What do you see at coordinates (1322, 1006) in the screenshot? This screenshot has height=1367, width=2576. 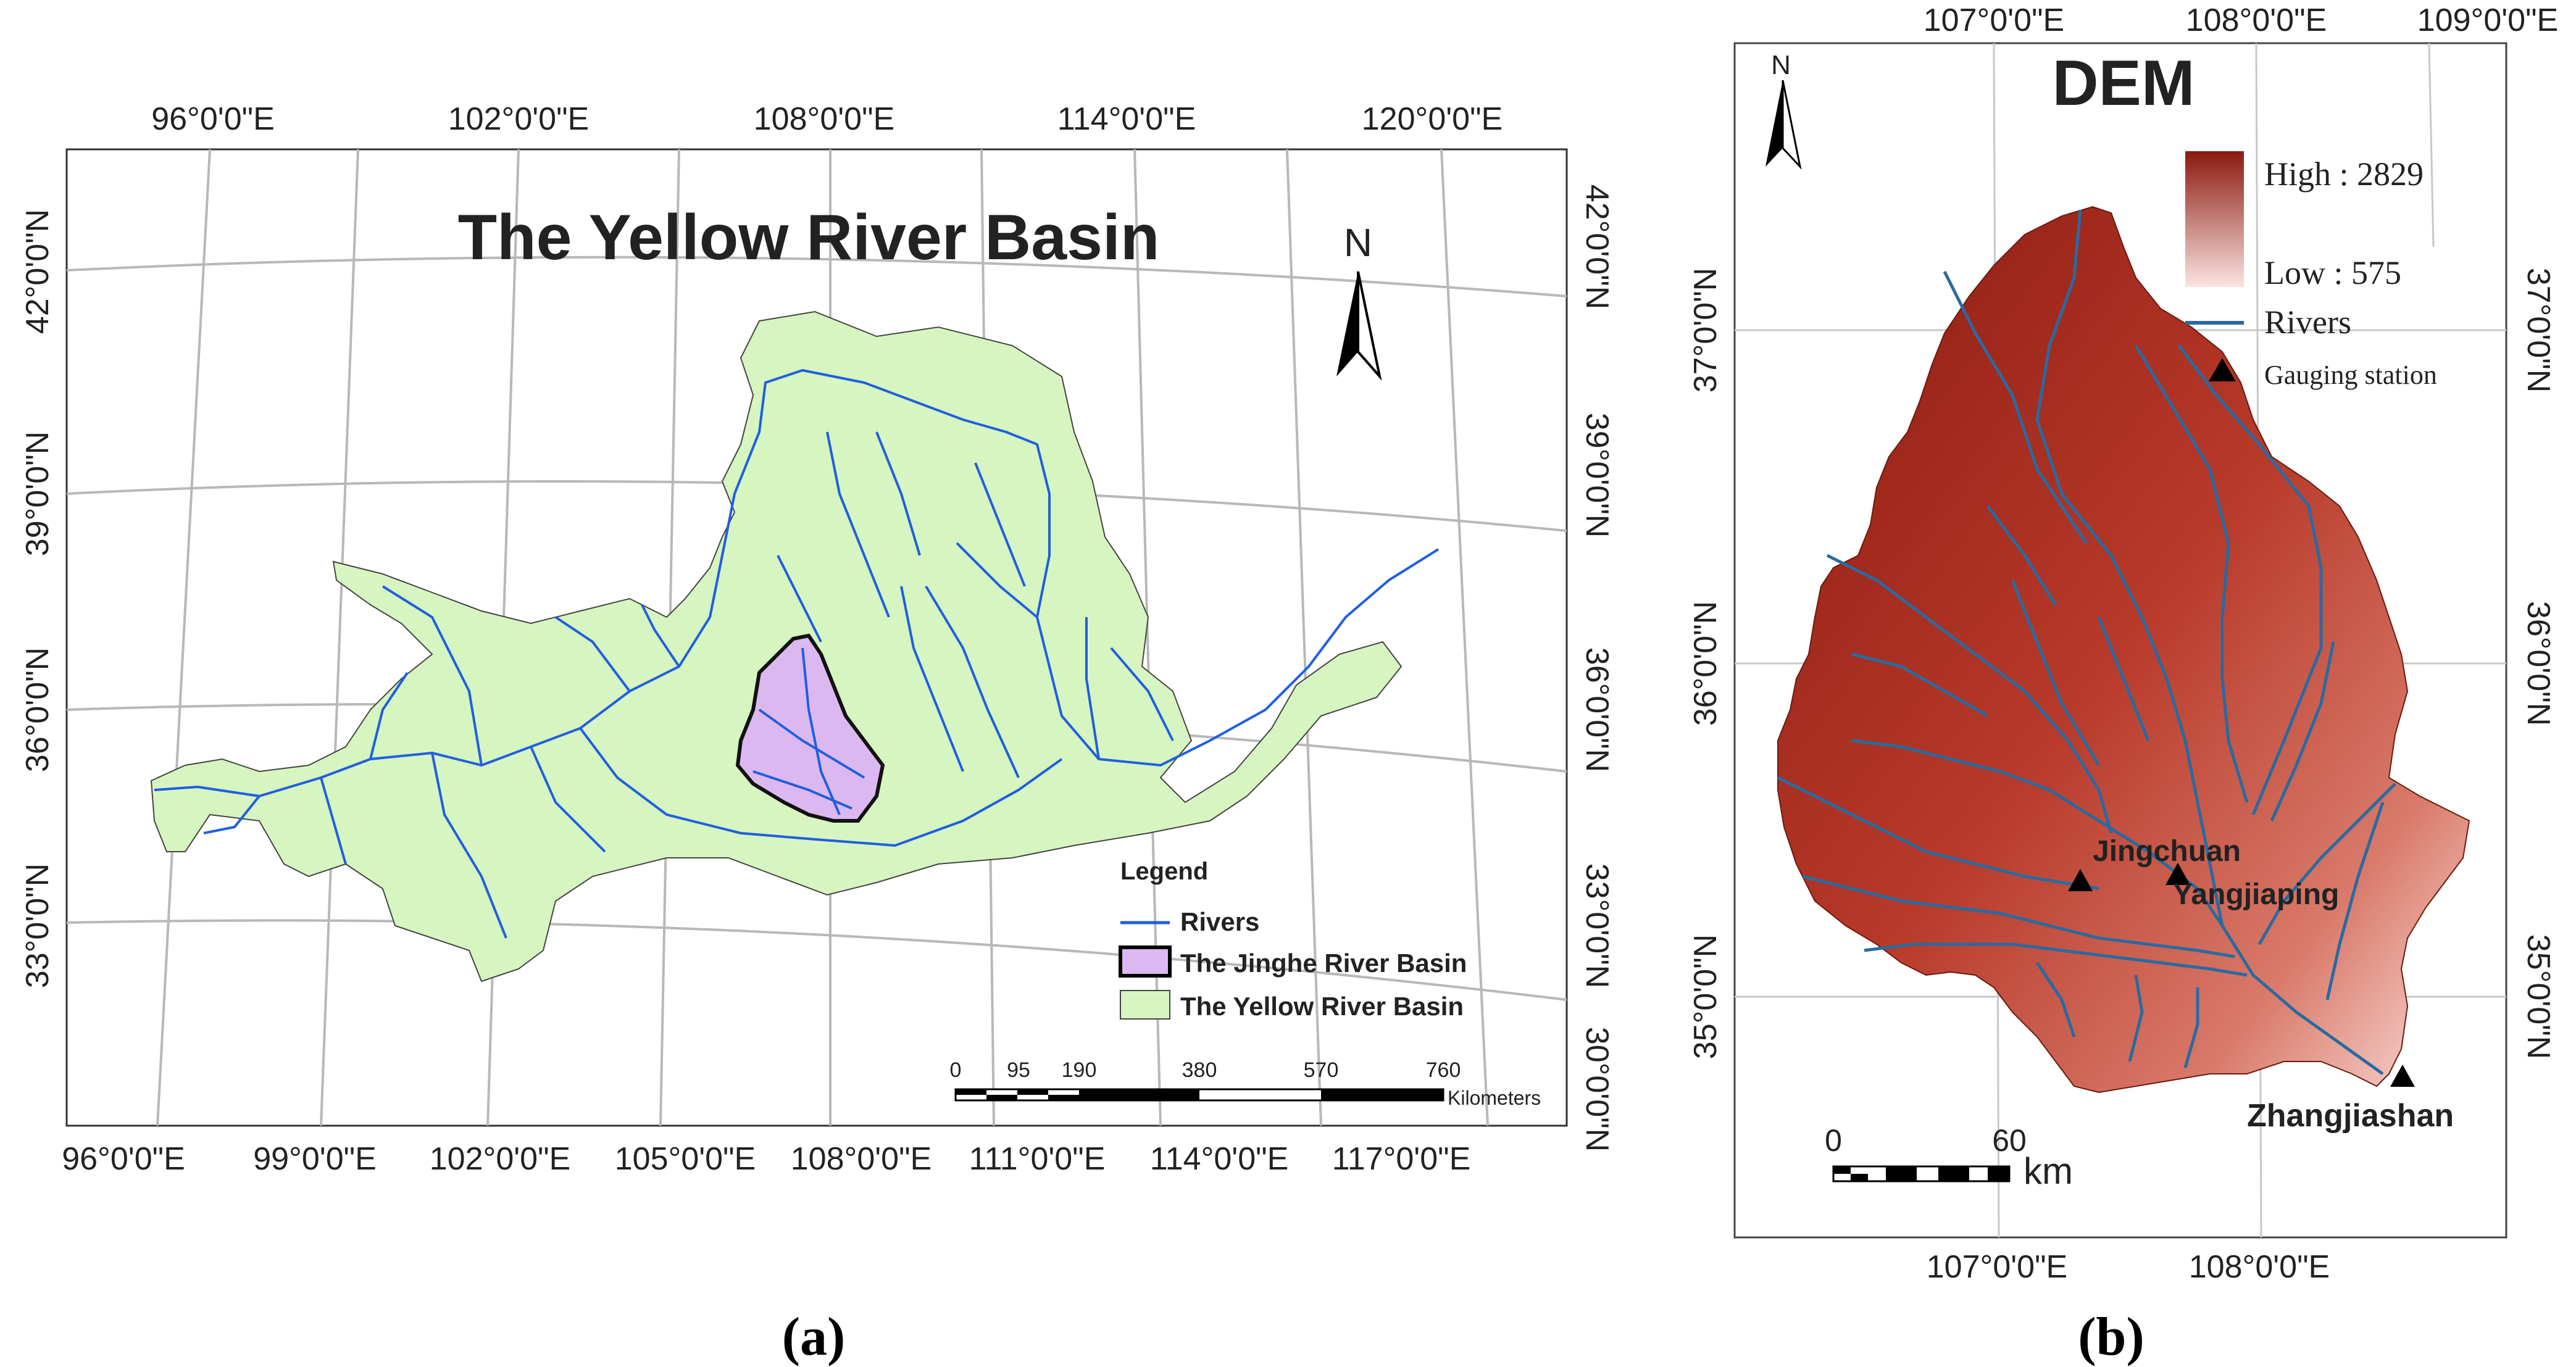 I see `legend-yellow-label: The Yellow River Basin` at bounding box center [1322, 1006].